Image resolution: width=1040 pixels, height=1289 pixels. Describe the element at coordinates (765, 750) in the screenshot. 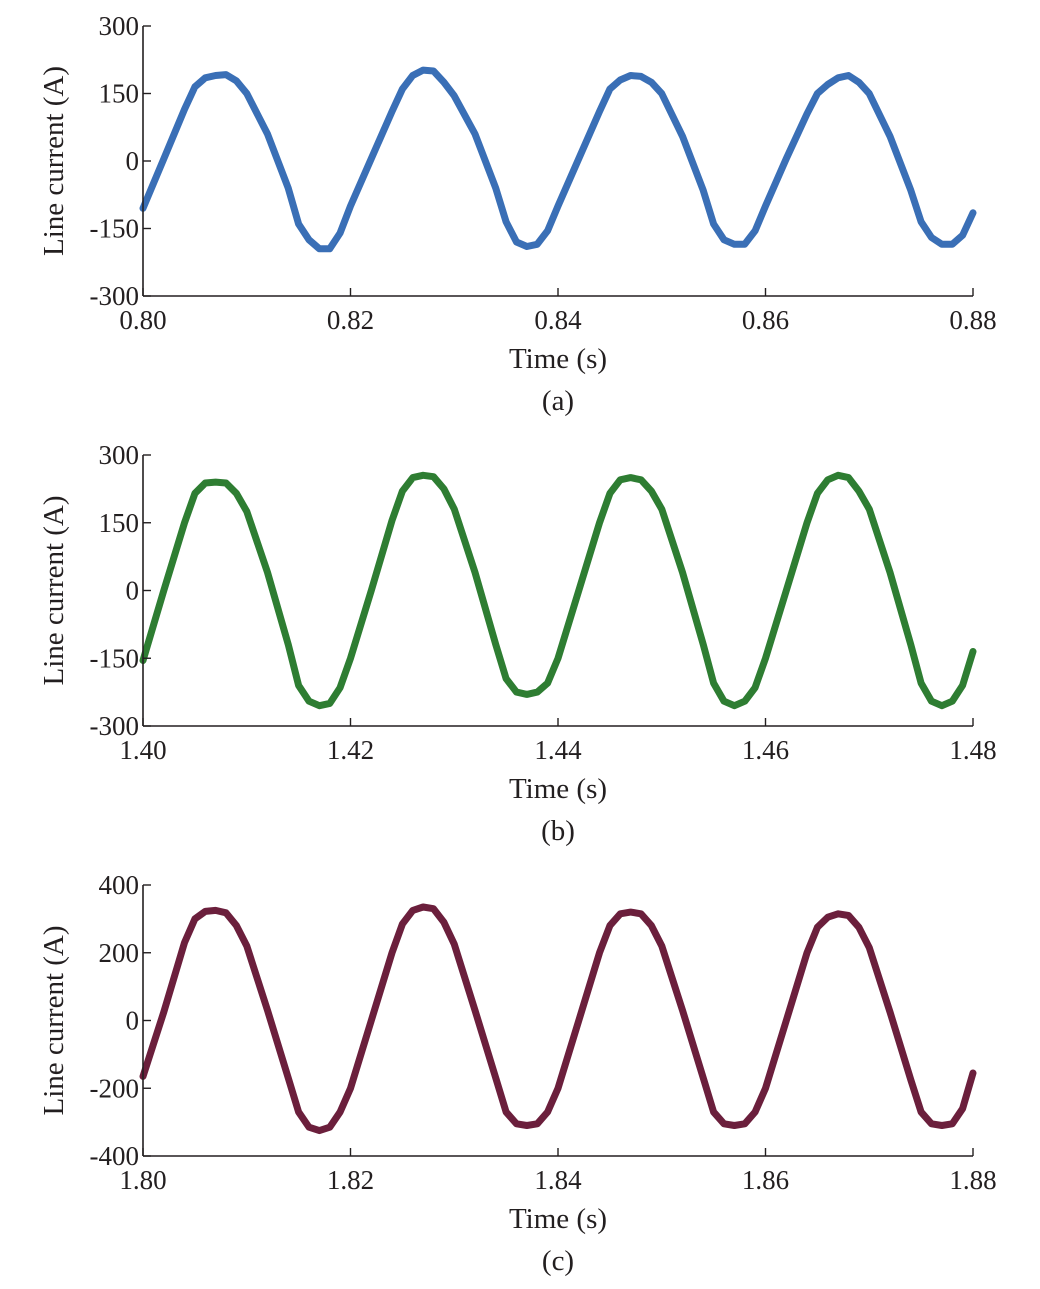

I see `x-tick-label: 1.46` at that location.